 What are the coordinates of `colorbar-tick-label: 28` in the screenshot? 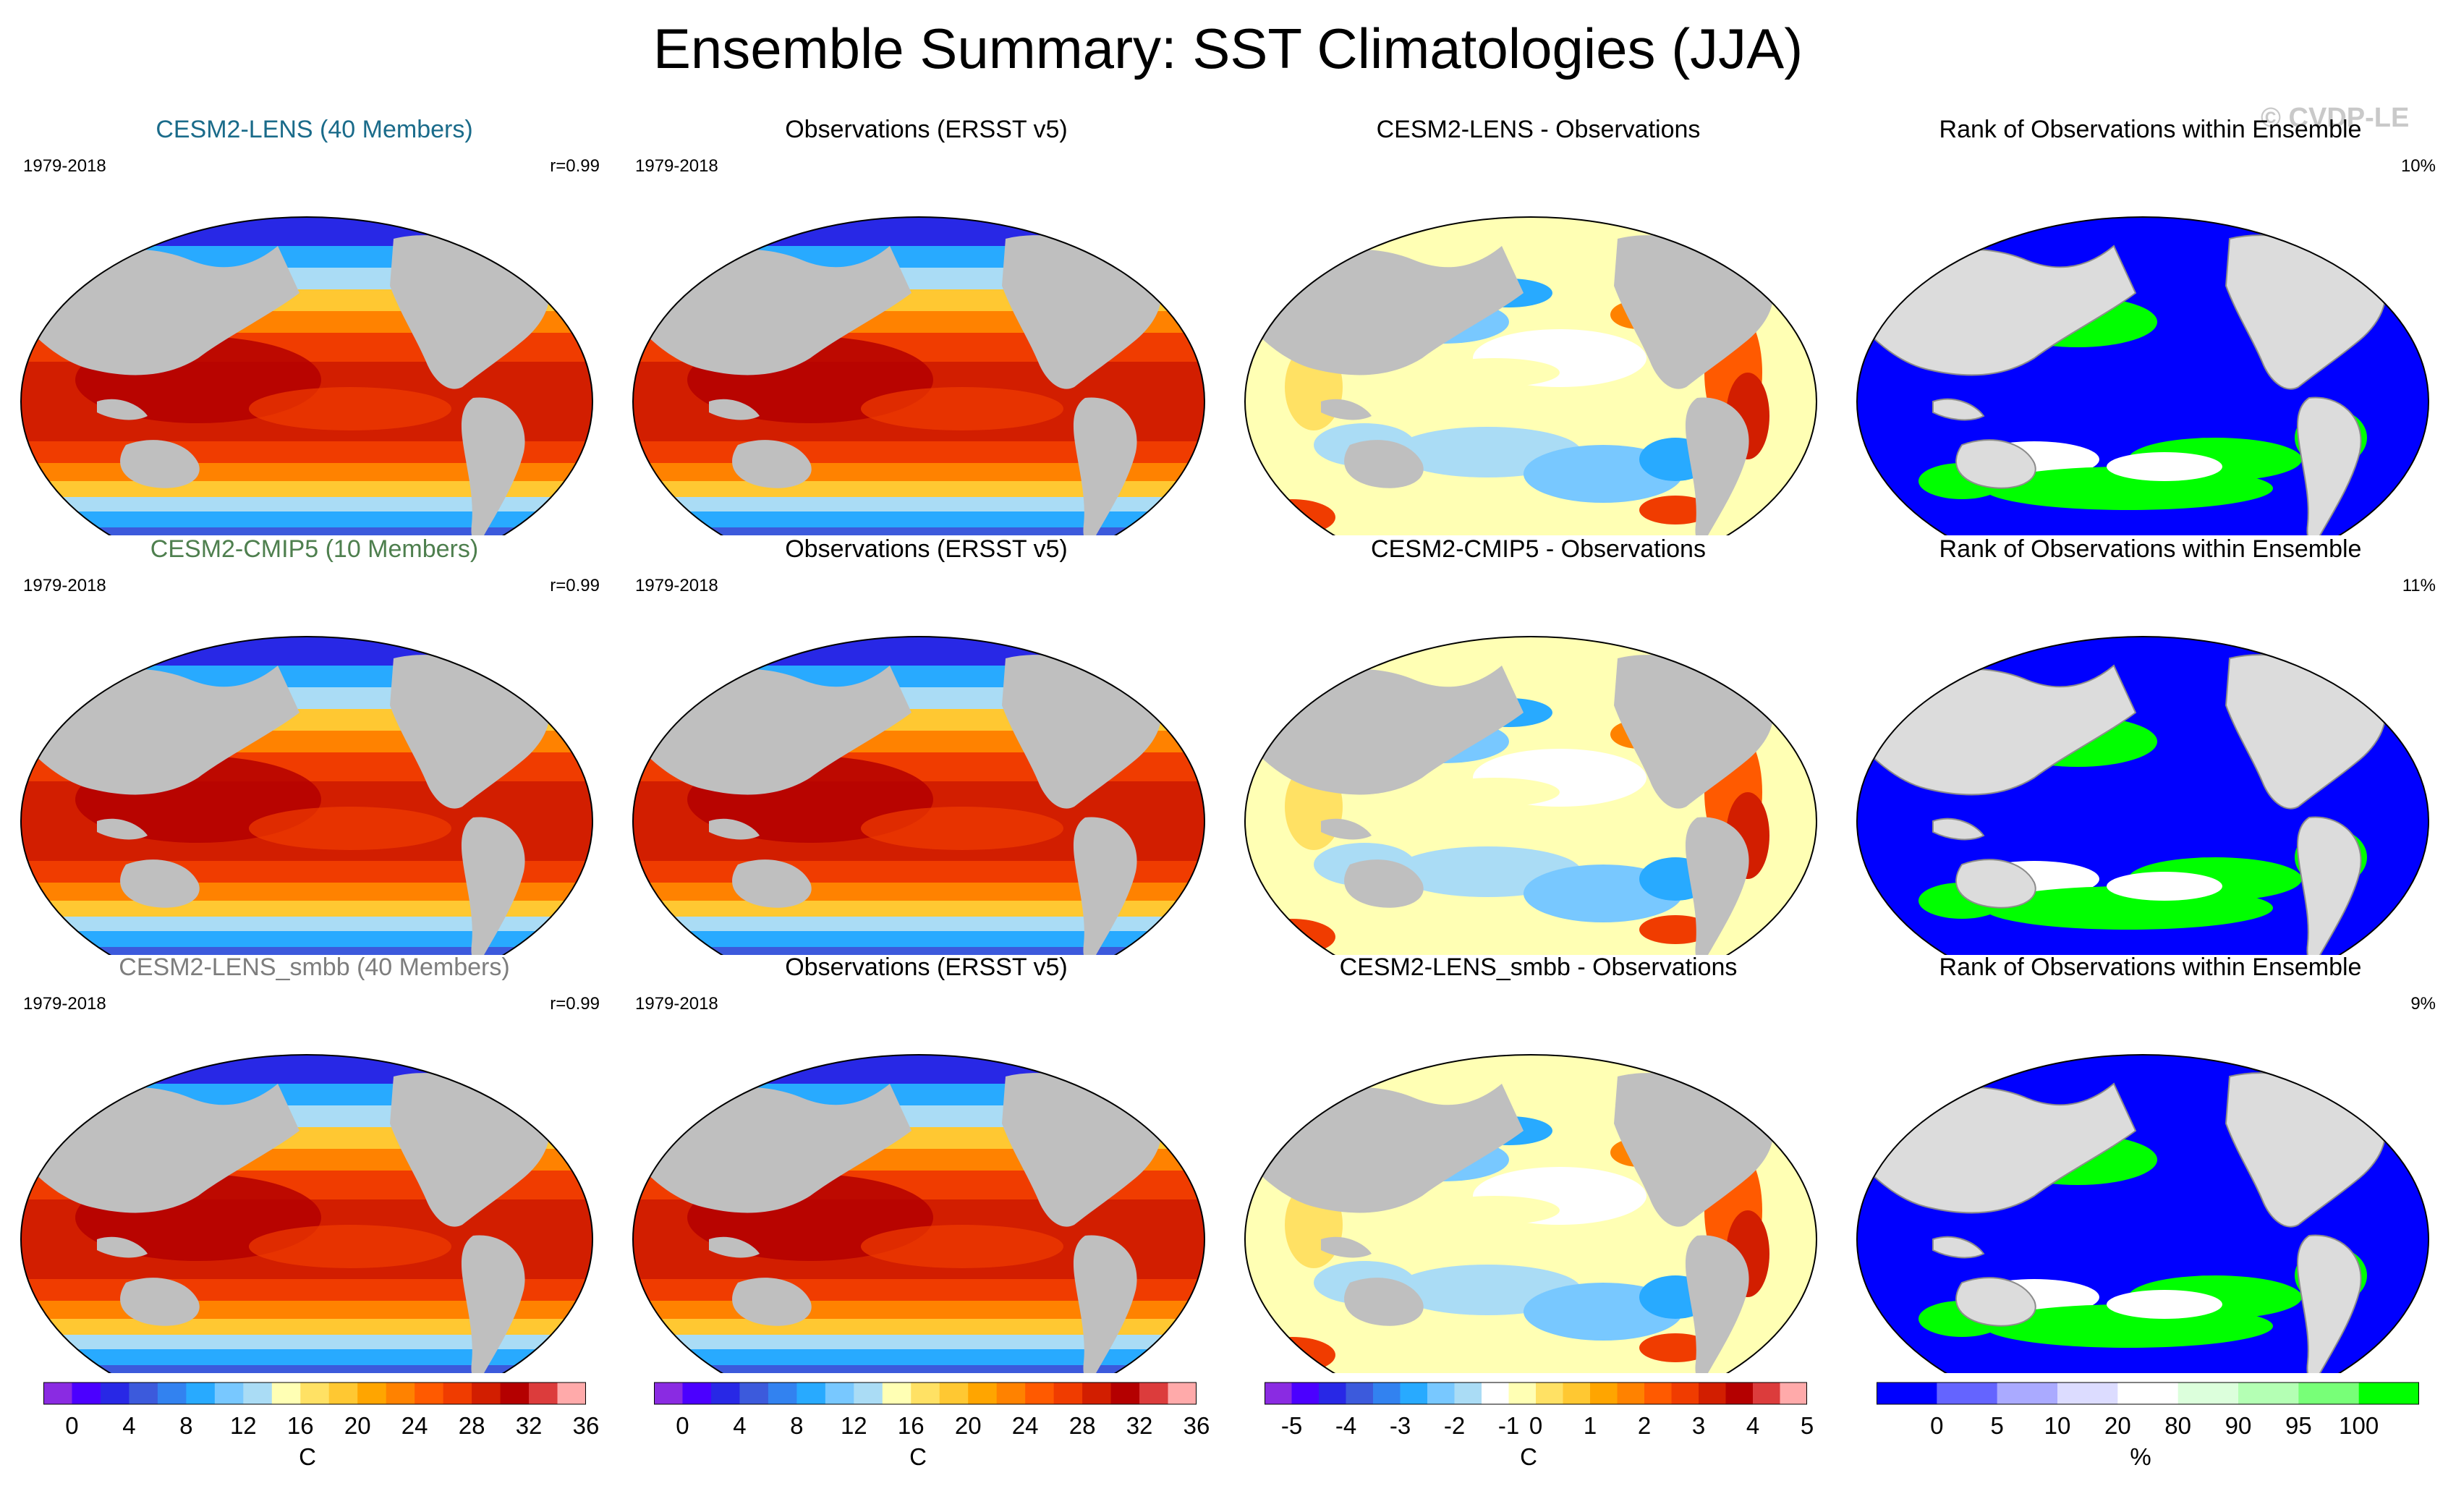 It's located at (1082, 1425).